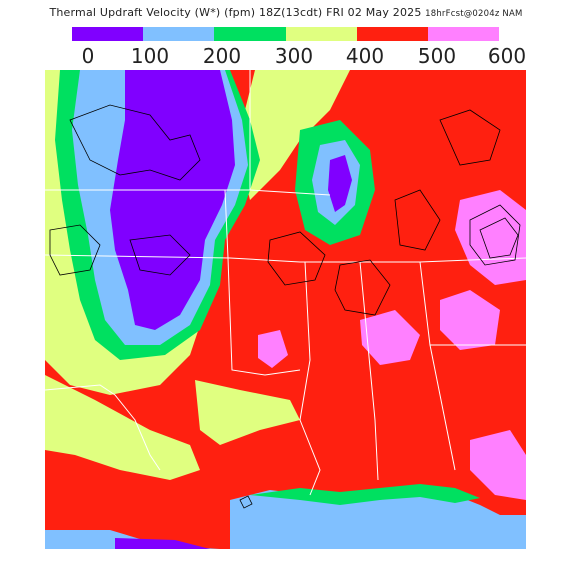 The image size is (572, 572). I want to click on legend-tick-labels: 0 100 200 300 400 500 600, so click(286, 56).